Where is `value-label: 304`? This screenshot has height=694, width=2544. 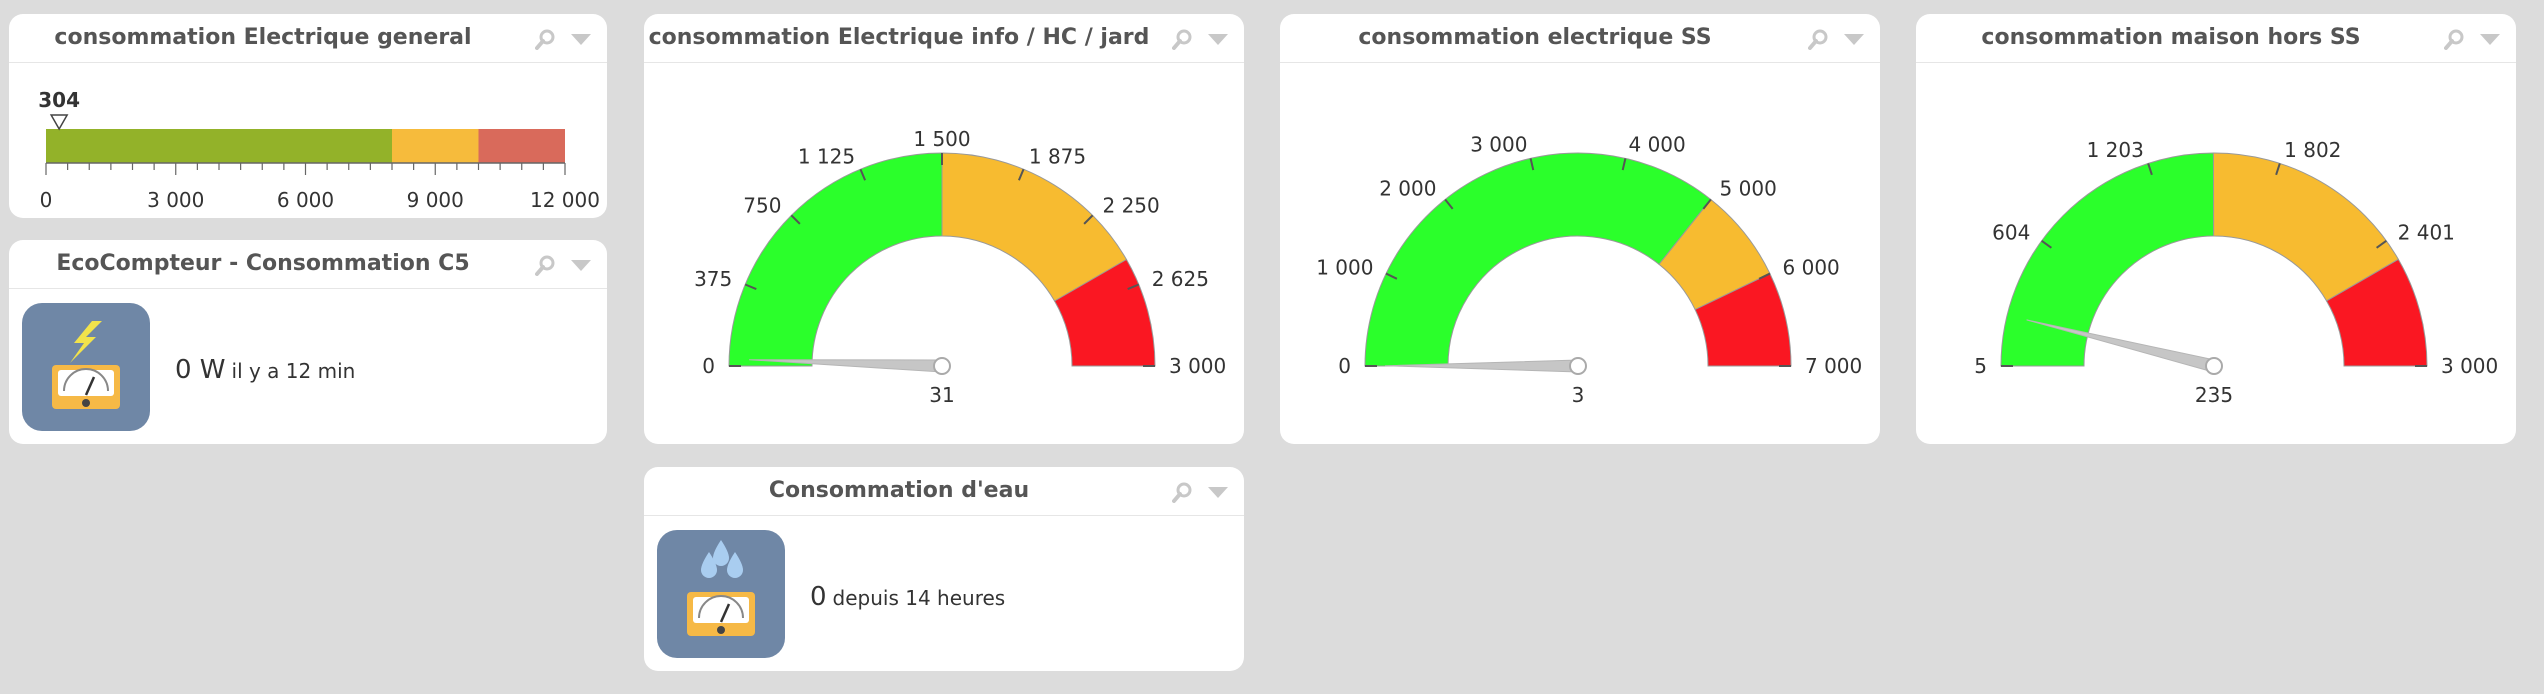 value-label: 304 is located at coordinates (59, 100).